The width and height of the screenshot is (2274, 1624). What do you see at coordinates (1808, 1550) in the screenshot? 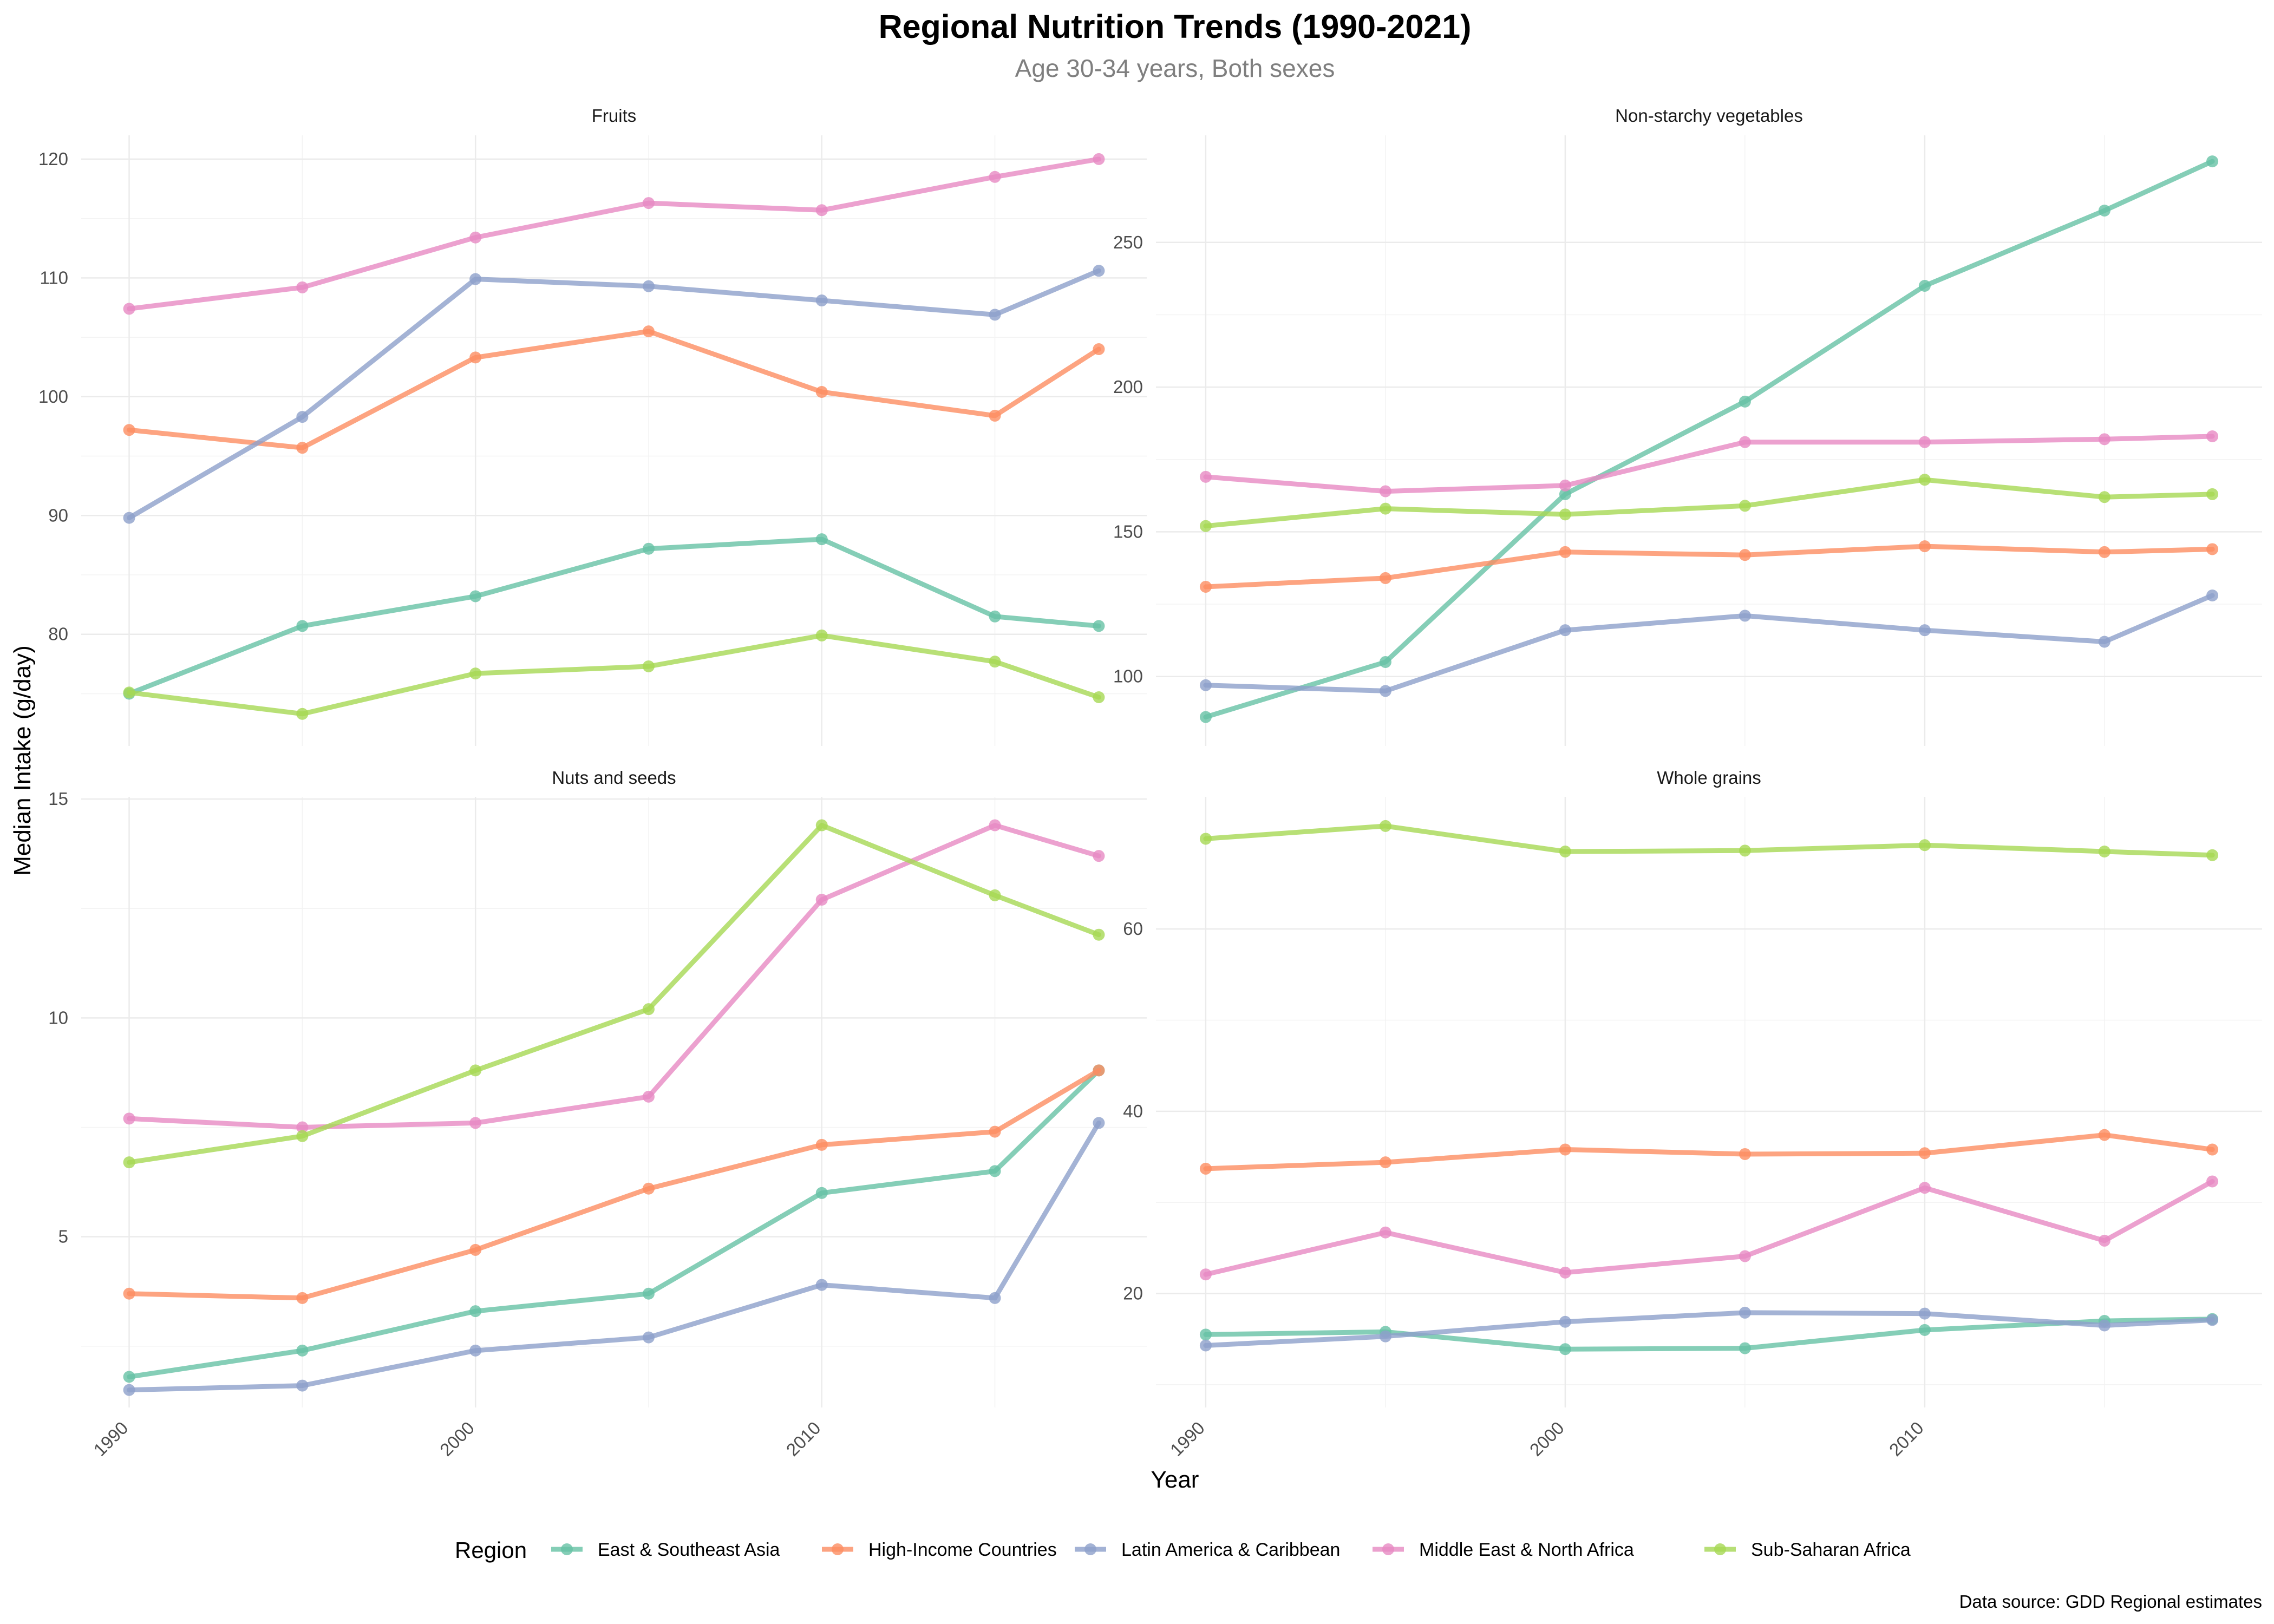
I see `legend-item-sub-saharan-africa: Sub-Saharan Africa` at bounding box center [1808, 1550].